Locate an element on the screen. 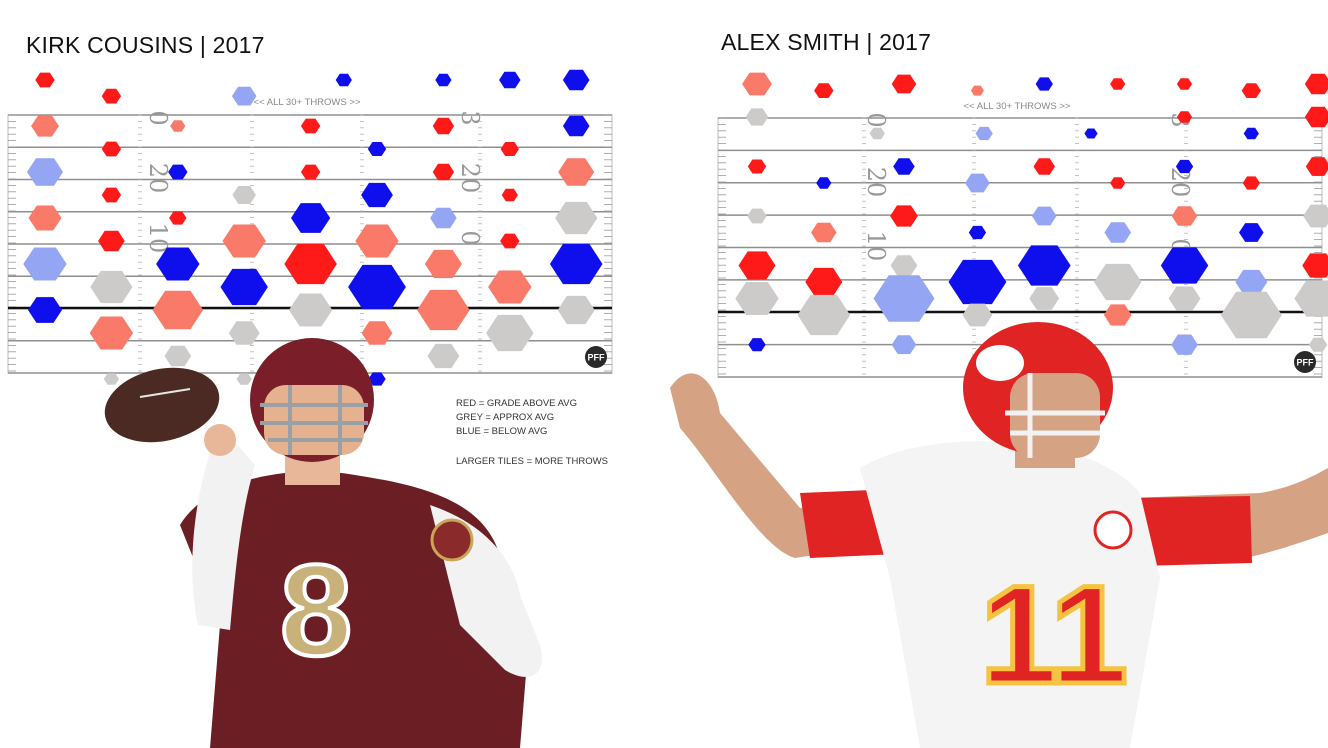 This screenshot has height=748, width=1328. legend-size: LARGER TILES = MORE THROWS is located at coordinates (532, 461).